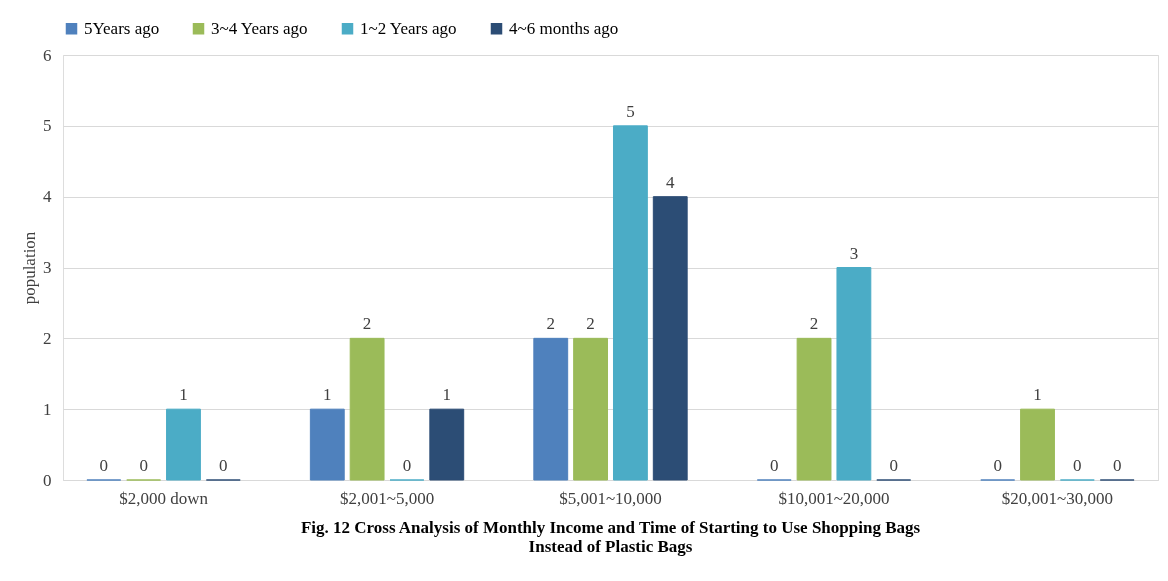 This screenshot has height=581, width=1168. Describe the element at coordinates (47, 338) in the screenshot. I see `y-tick-label: 2` at that location.